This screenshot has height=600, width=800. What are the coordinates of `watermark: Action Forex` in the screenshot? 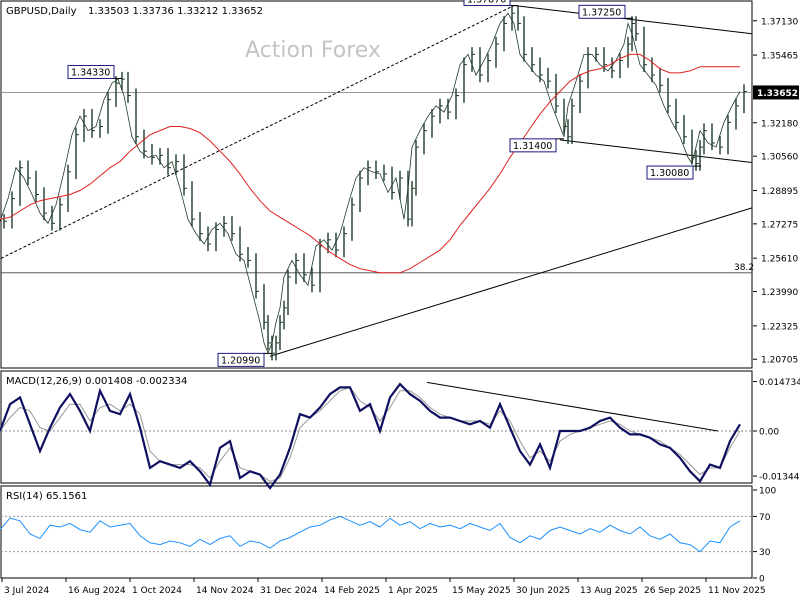 It's located at (313, 50).